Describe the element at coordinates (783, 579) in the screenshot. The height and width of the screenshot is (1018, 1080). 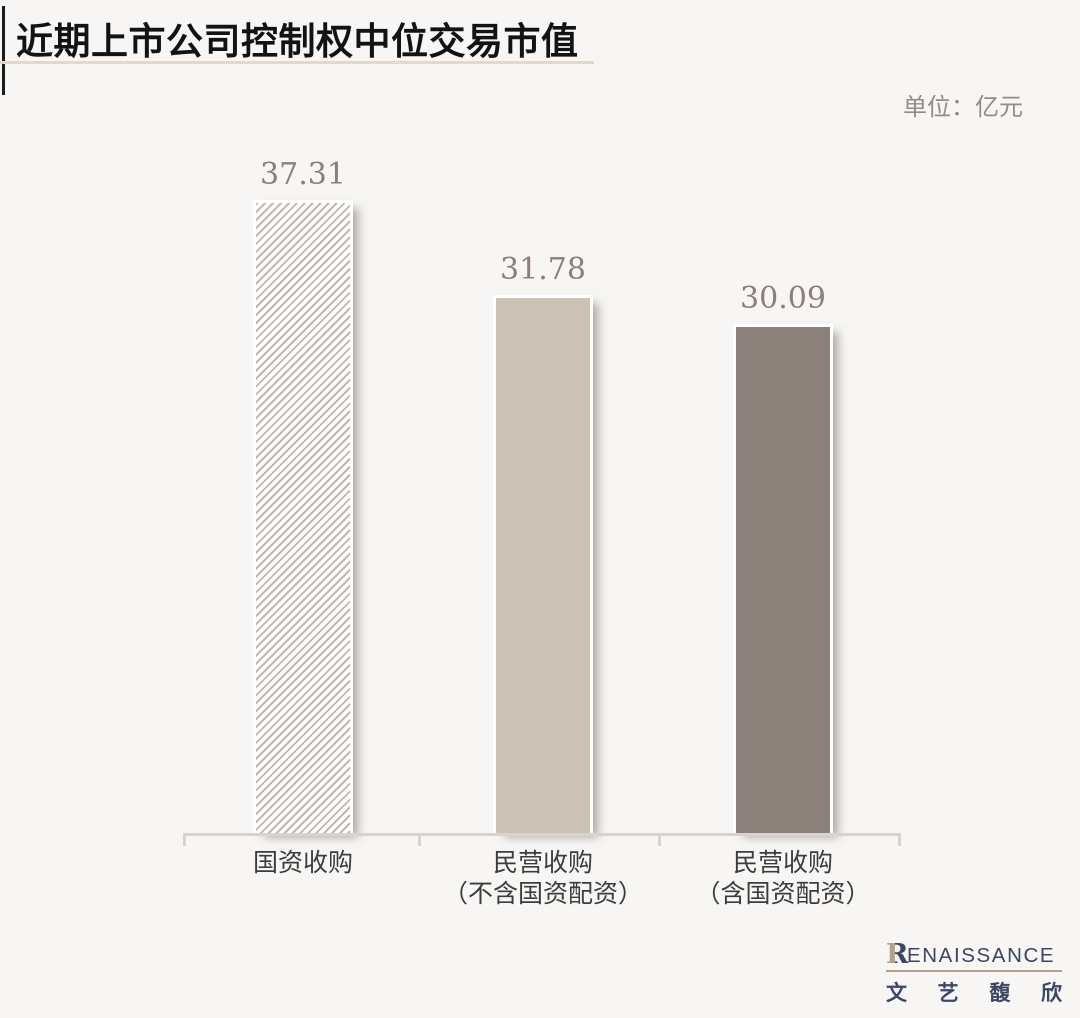
I see `bar-minying-incl-guozi` at that location.